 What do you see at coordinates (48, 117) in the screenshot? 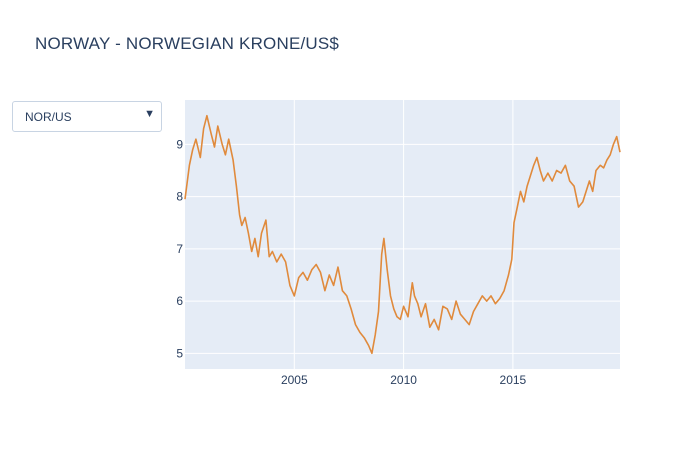
I see `dropdown-selected-label: NOR/US` at bounding box center [48, 117].